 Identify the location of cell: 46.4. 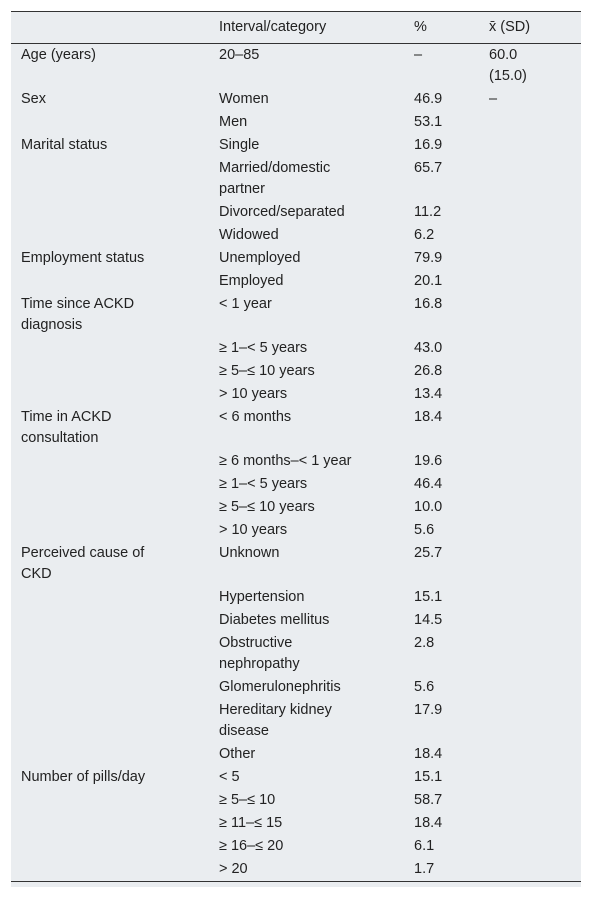
(428, 484).